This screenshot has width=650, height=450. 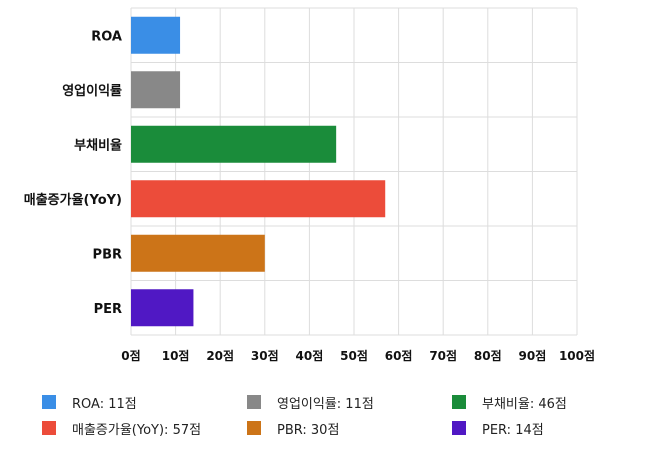 I want to click on category-label: 매출증가율(YoY), so click(x=73, y=200).